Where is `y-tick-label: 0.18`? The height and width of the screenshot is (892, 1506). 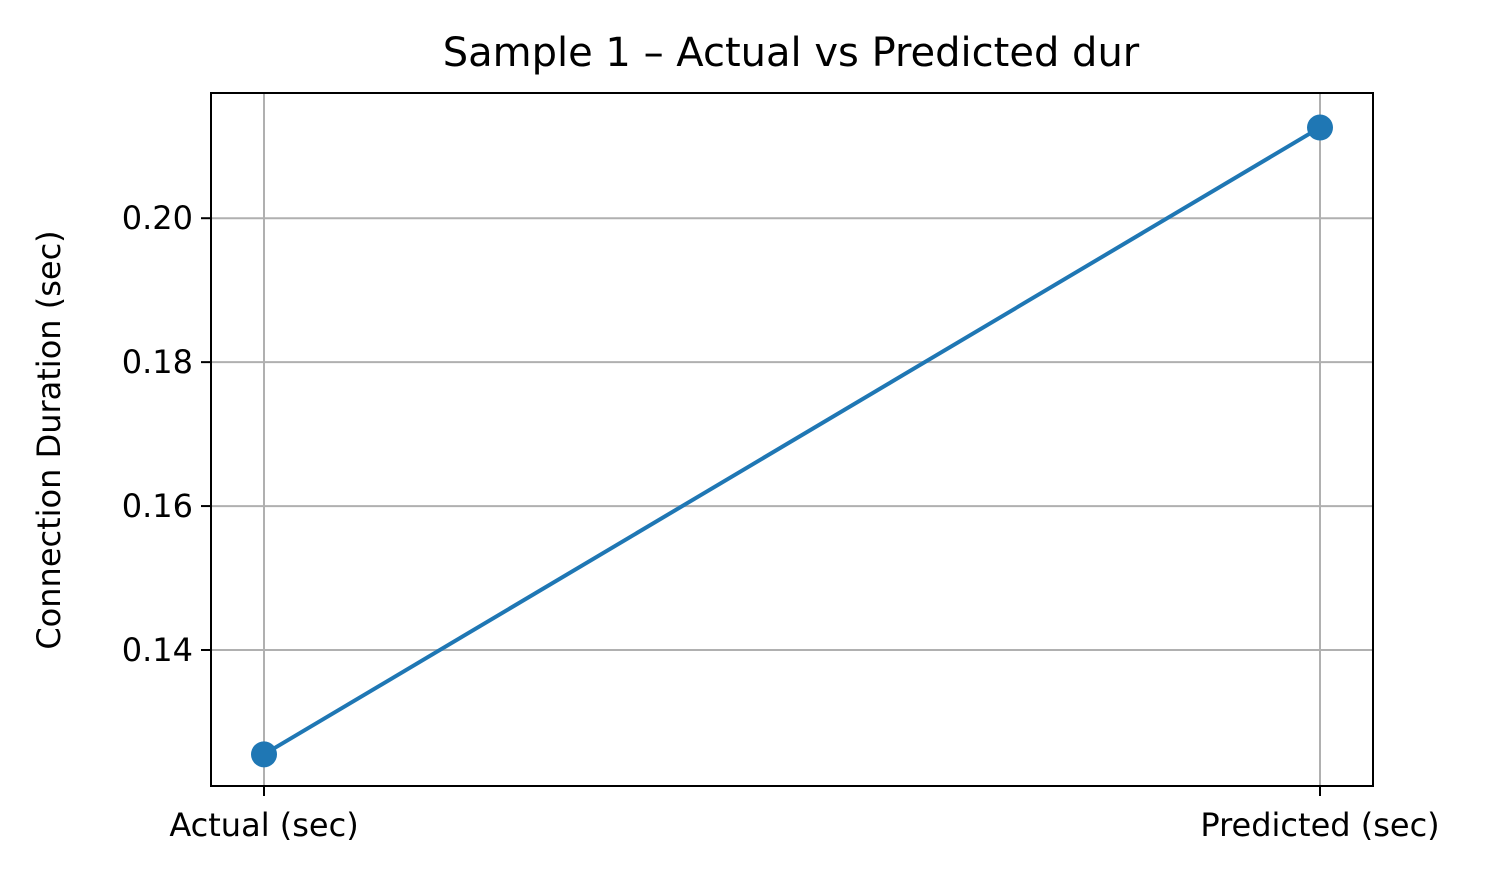 y-tick-label: 0.18 is located at coordinates (157, 362).